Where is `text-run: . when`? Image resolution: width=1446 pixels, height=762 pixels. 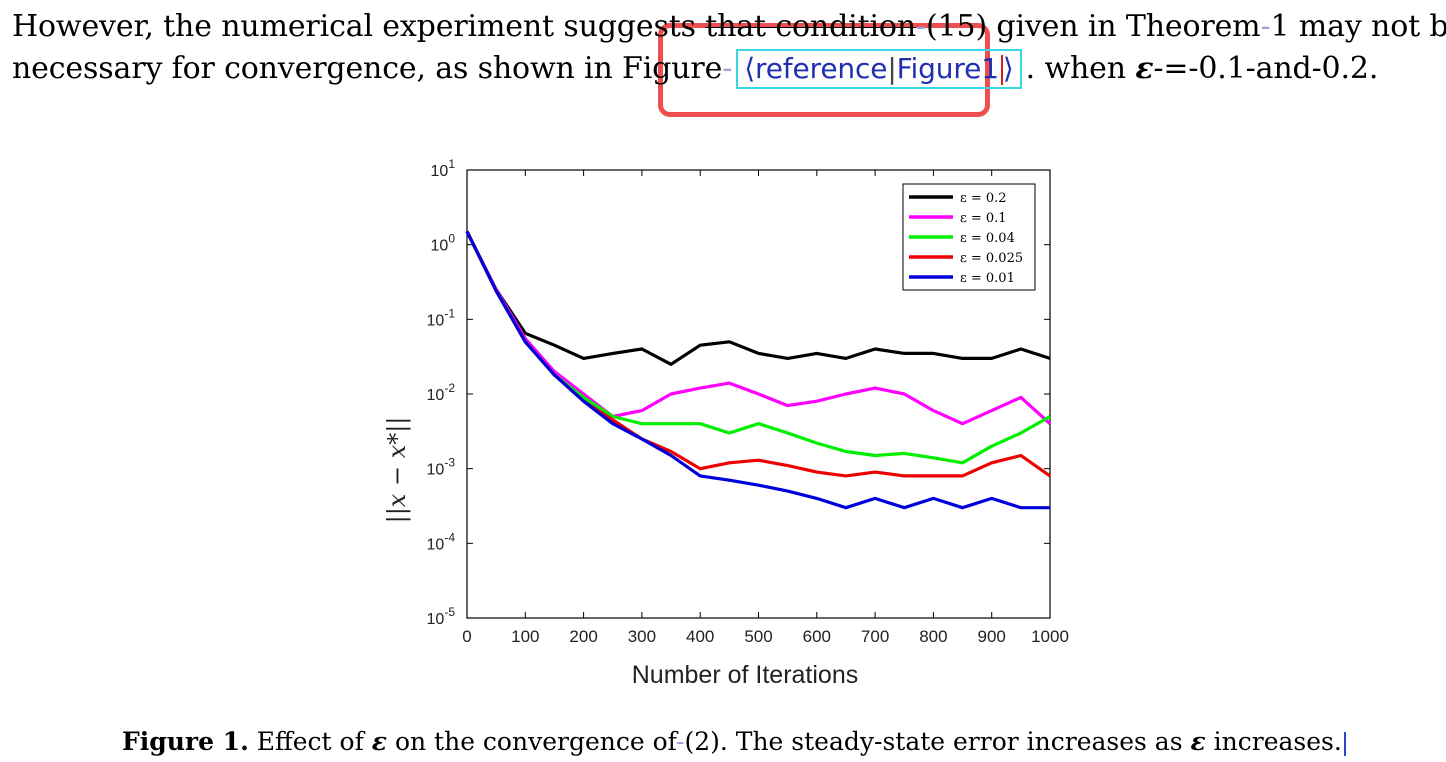 text-run: . when is located at coordinates (1080, 68).